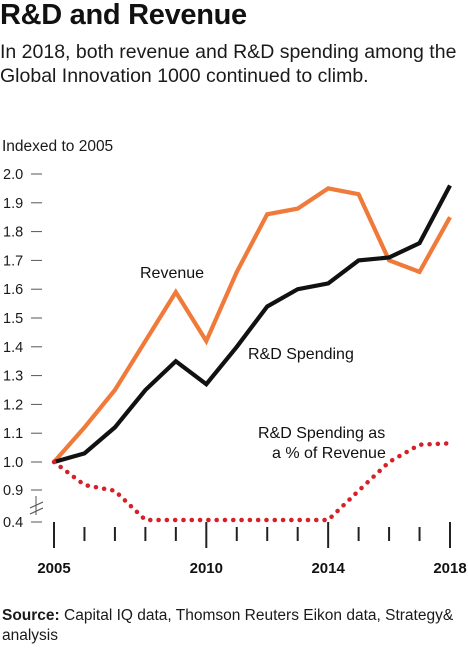 The height and width of the screenshot is (652, 468). I want to click on y-tick-label: 1.8, so click(13, 233).